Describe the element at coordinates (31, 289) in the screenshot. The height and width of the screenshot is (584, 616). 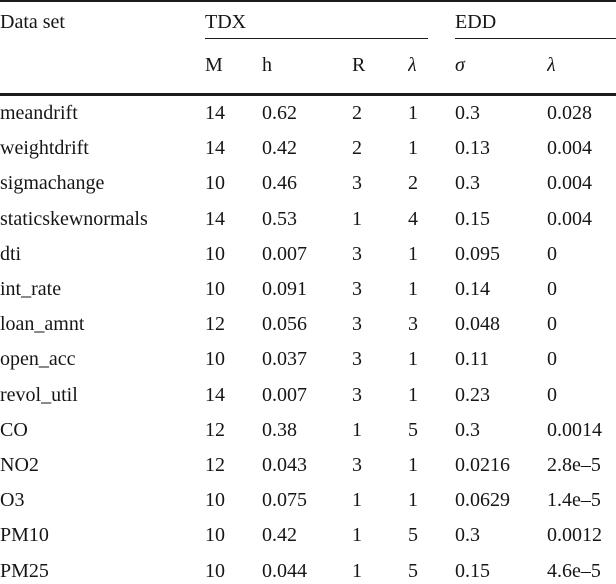
I see `cell-dataset: int_rate` at that location.